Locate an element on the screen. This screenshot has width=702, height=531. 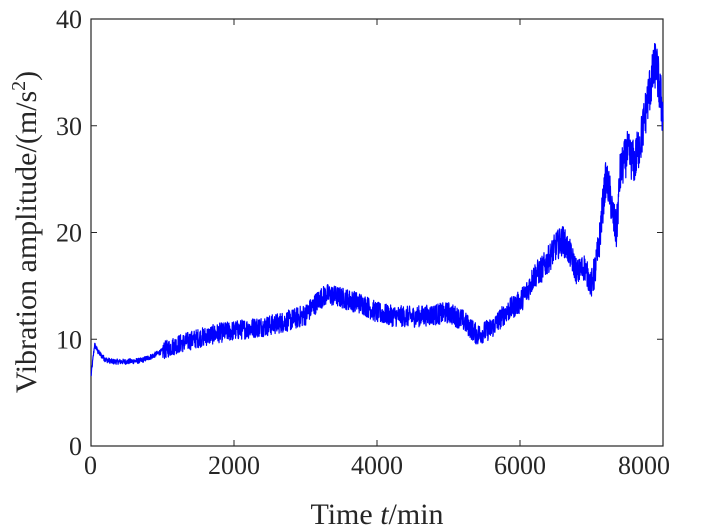
x-tick-label: 2000 is located at coordinates (234, 465).